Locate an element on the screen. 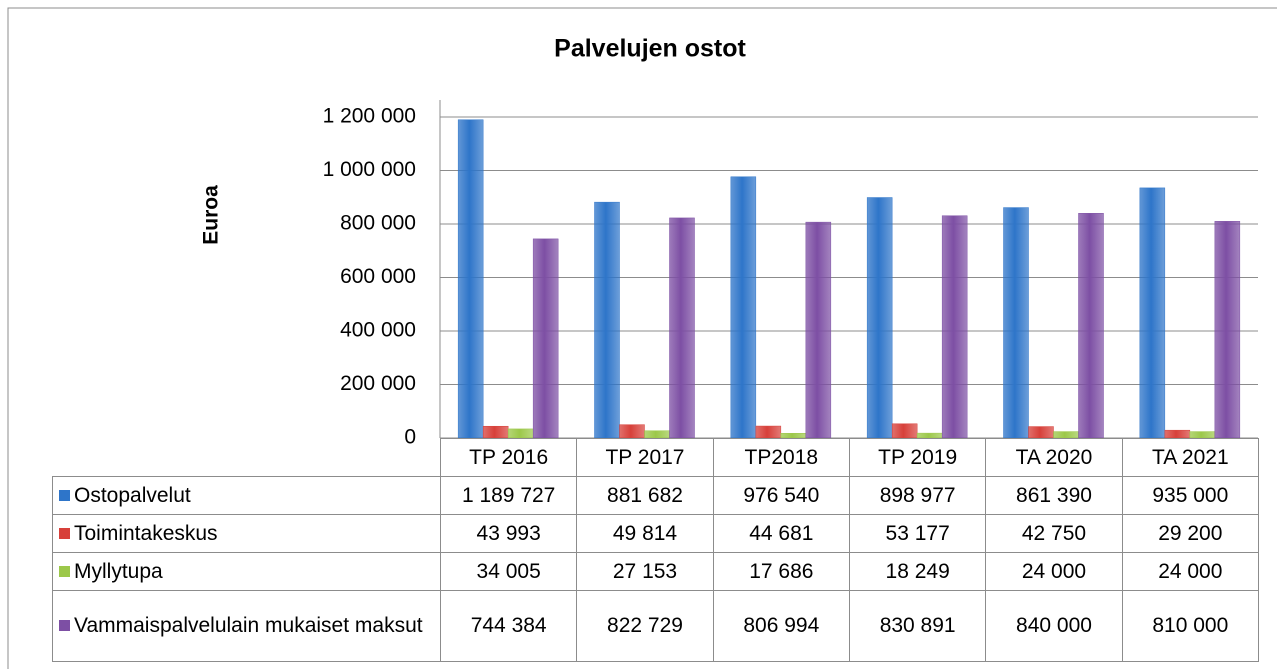 The image size is (1277, 669). table-value: 810 000 is located at coordinates (1190, 626).